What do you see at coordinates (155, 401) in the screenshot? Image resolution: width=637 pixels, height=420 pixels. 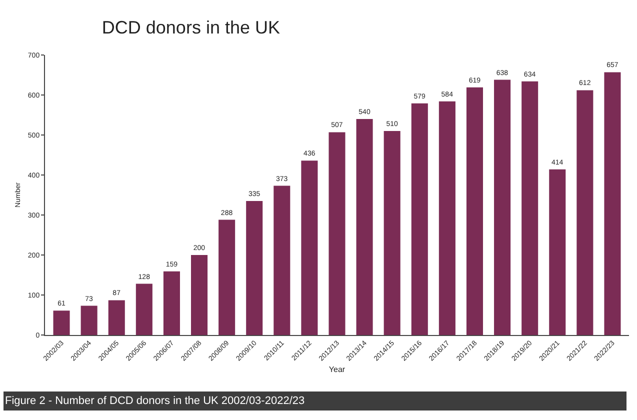 I see `caption: Figure 2 - Number of DCD donors in the UK 2002/03-2022/23` at bounding box center [155, 401].